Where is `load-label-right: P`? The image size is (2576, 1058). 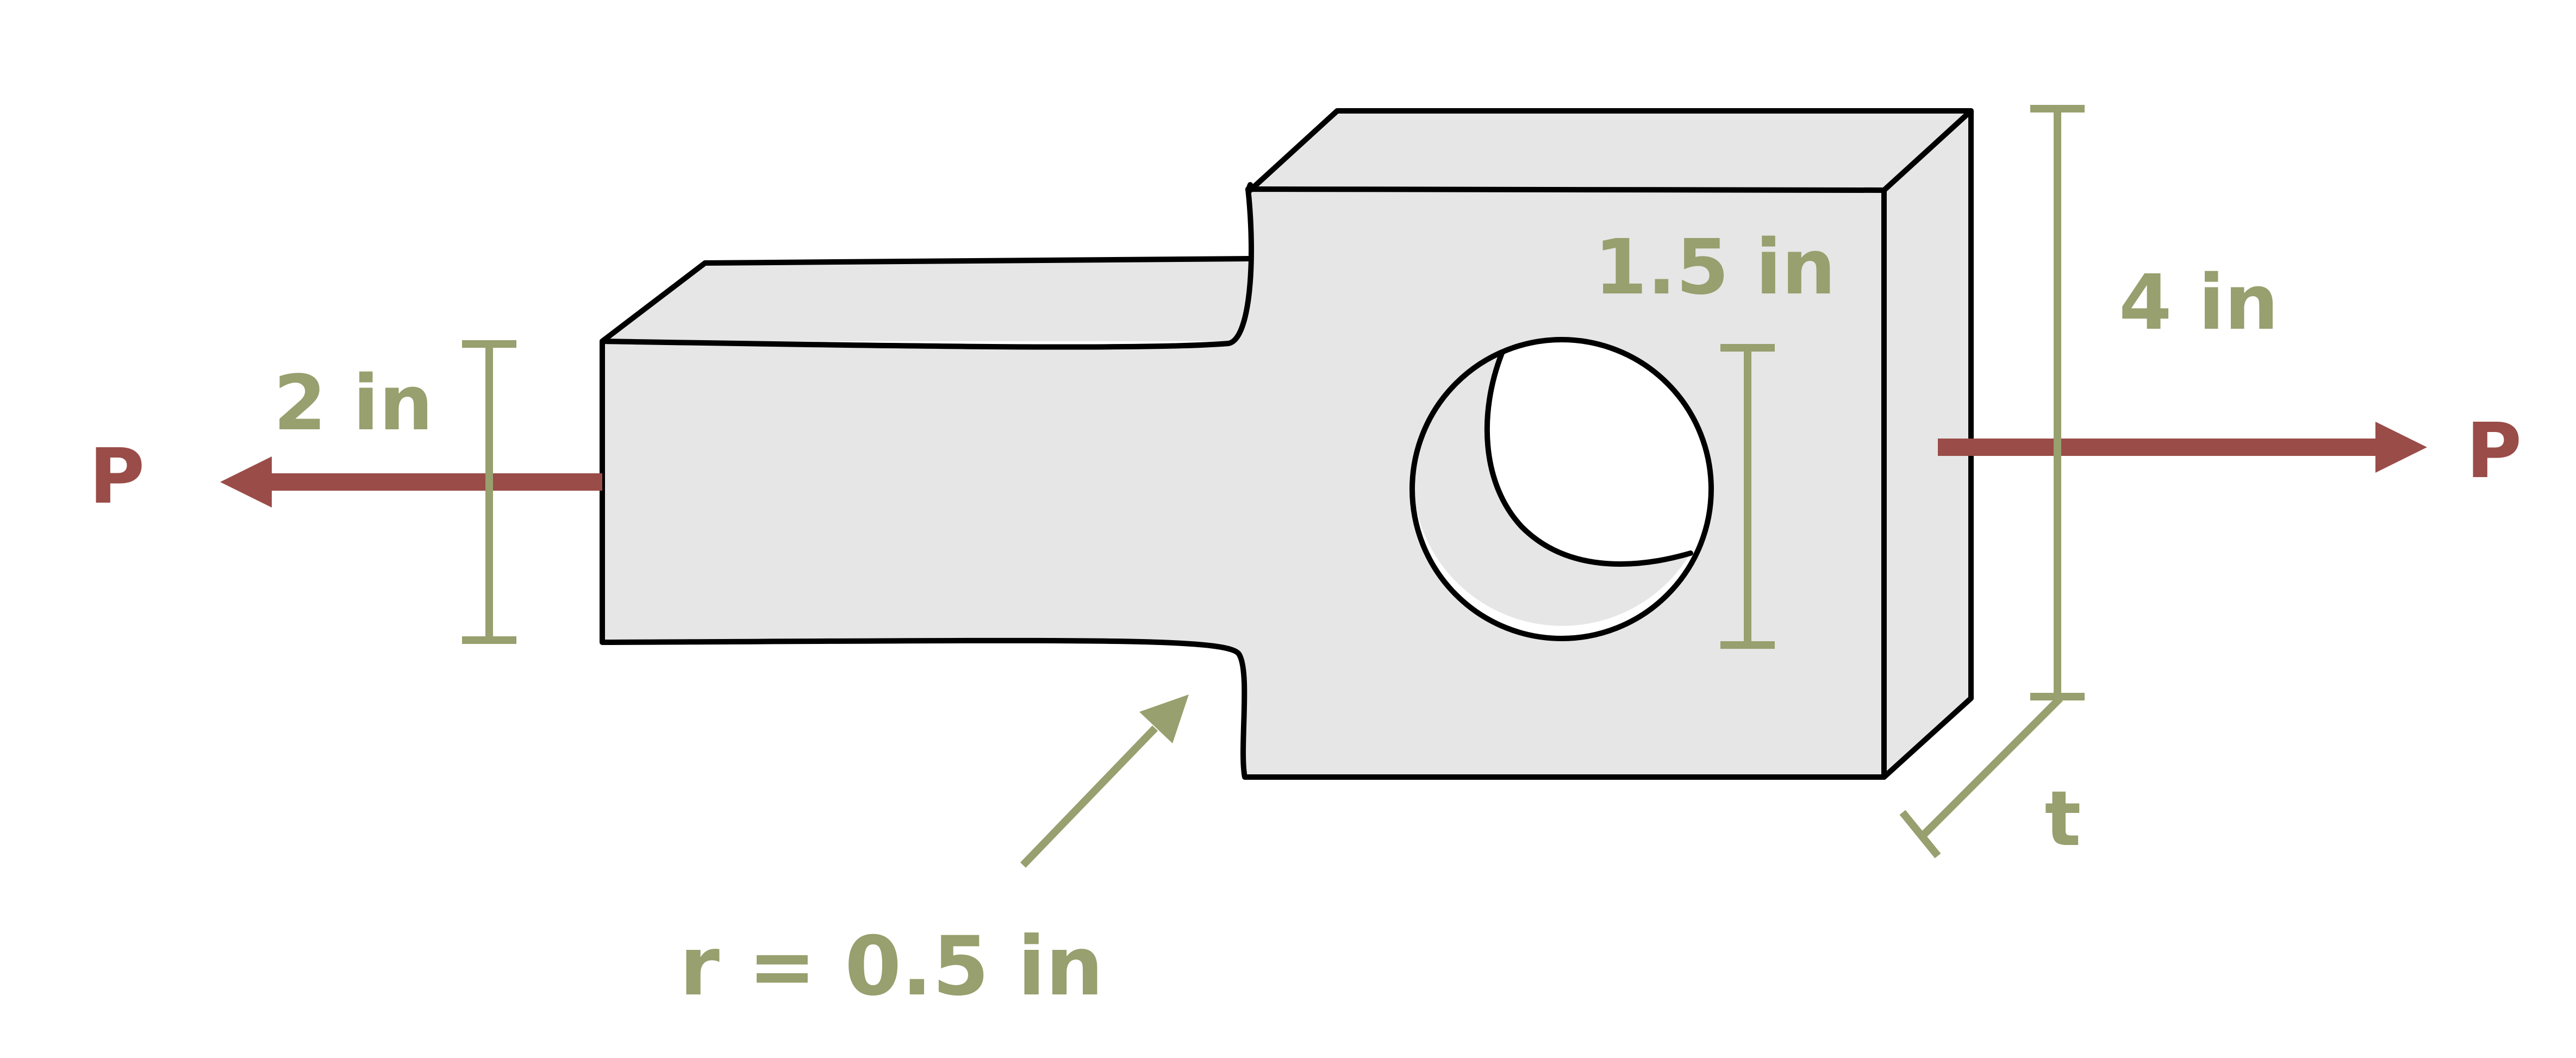 load-label-right: P is located at coordinates (2494, 451).